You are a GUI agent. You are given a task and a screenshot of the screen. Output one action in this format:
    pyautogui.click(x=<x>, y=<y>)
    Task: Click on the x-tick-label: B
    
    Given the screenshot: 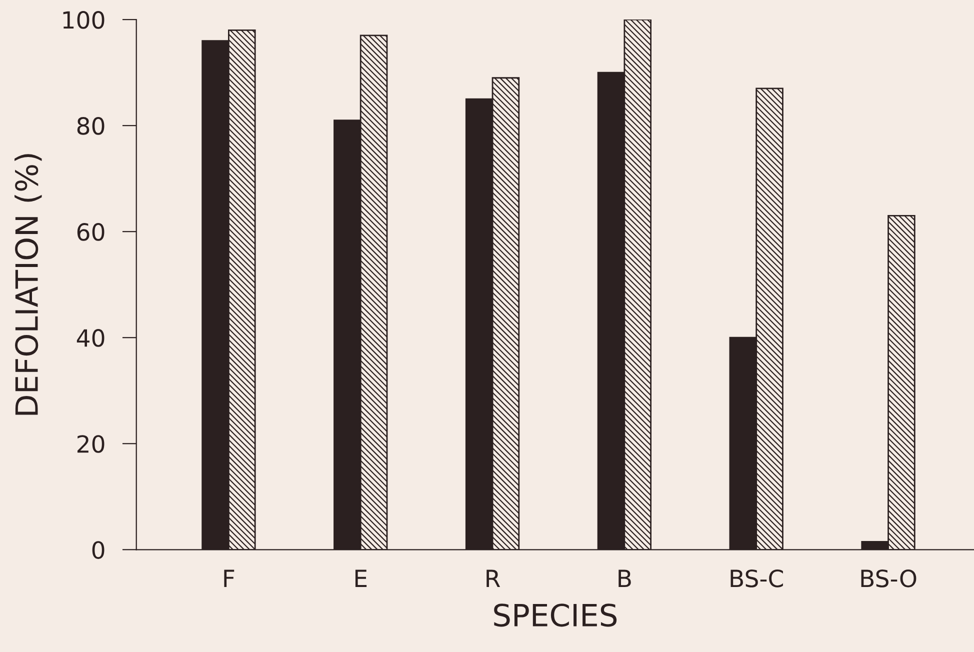 What is the action you would take?
    pyautogui.click(x=624, y=579)
    